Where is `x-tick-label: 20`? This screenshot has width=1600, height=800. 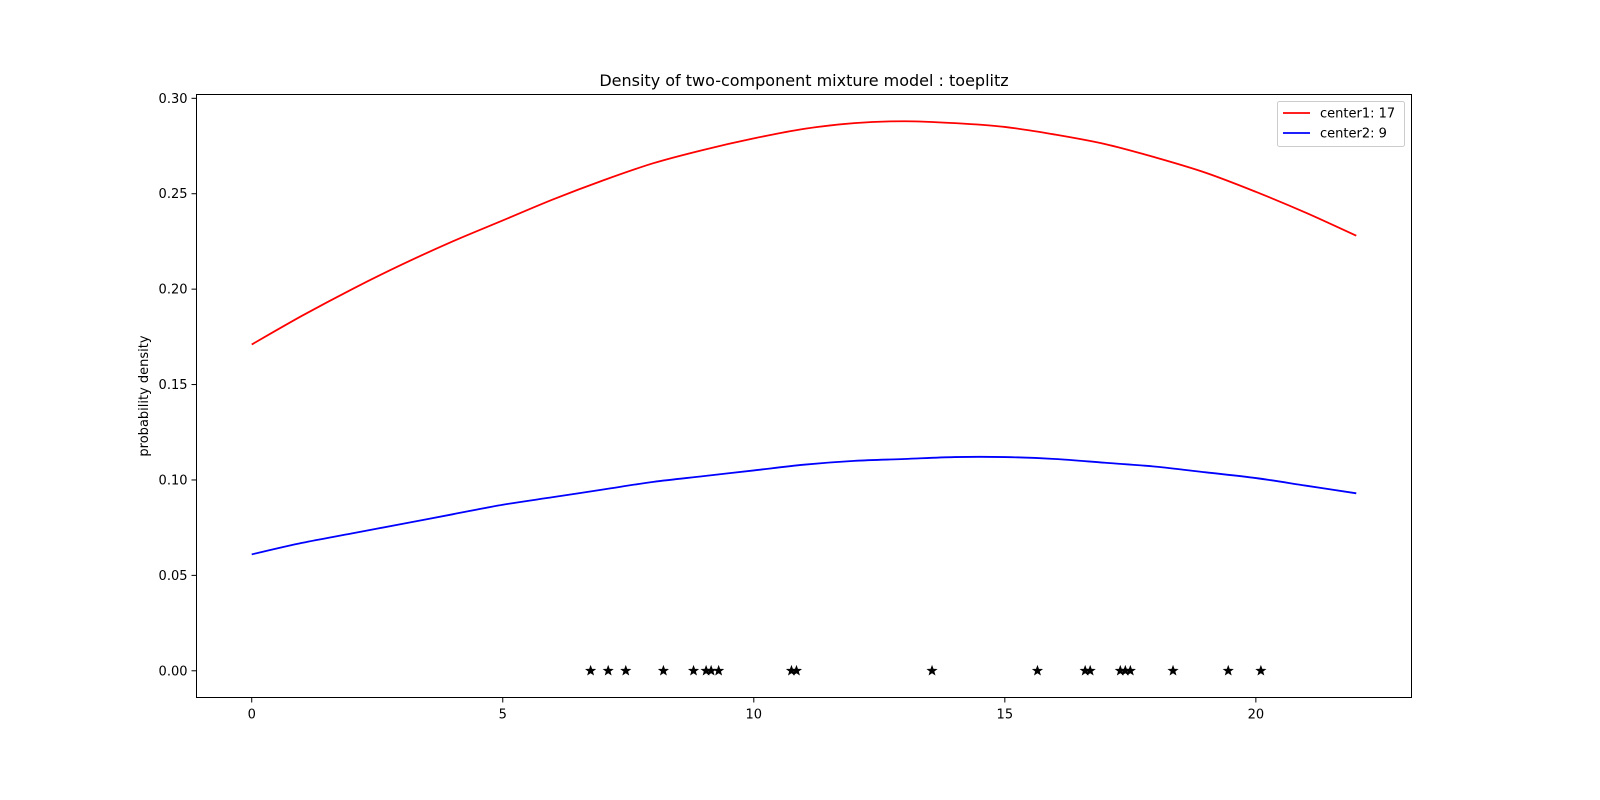
x-tick-label: 20 is located at coordinates (1256, 715).